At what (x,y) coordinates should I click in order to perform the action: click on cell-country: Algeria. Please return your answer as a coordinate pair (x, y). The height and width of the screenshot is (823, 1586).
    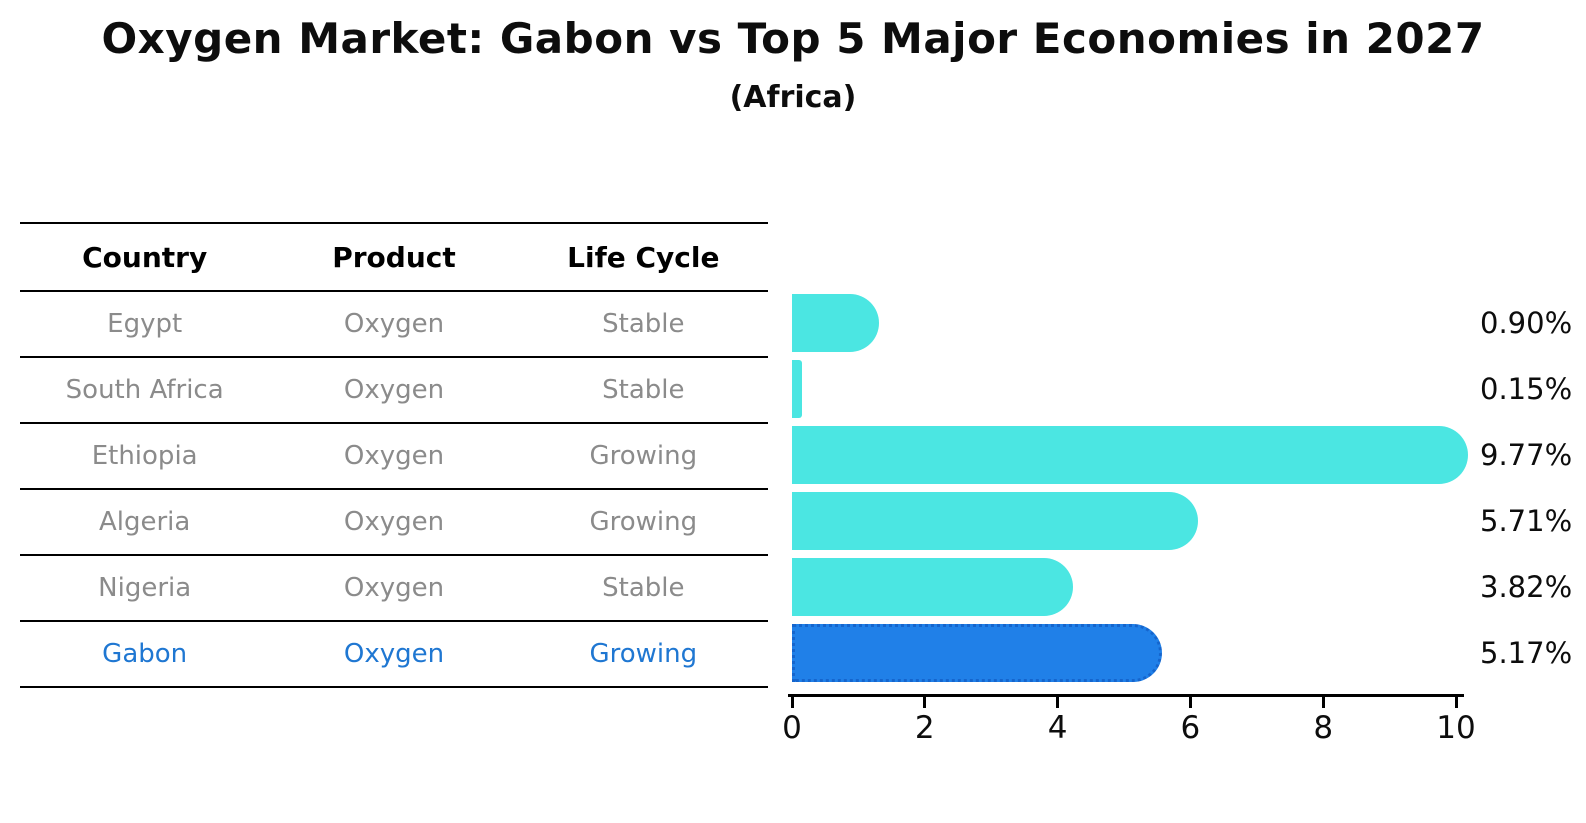
    Looking at the image, I should click on (144, 522).